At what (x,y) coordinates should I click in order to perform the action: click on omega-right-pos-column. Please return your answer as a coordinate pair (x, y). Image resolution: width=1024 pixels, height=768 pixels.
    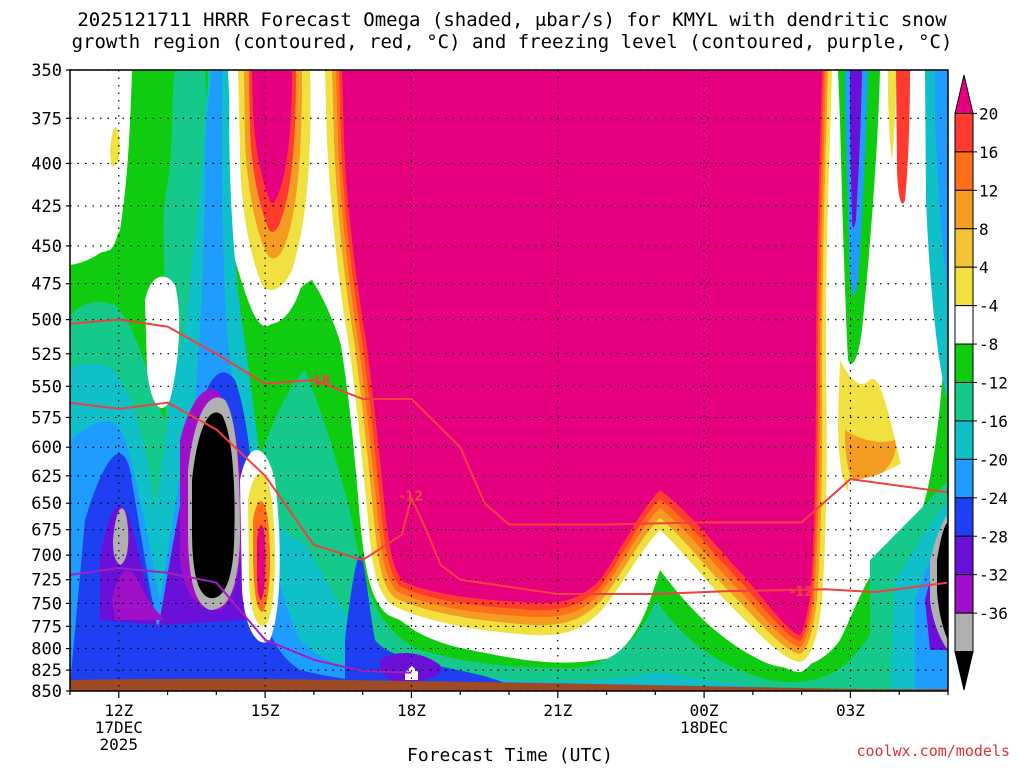
    Looking at the image, I should click on (903, 137).